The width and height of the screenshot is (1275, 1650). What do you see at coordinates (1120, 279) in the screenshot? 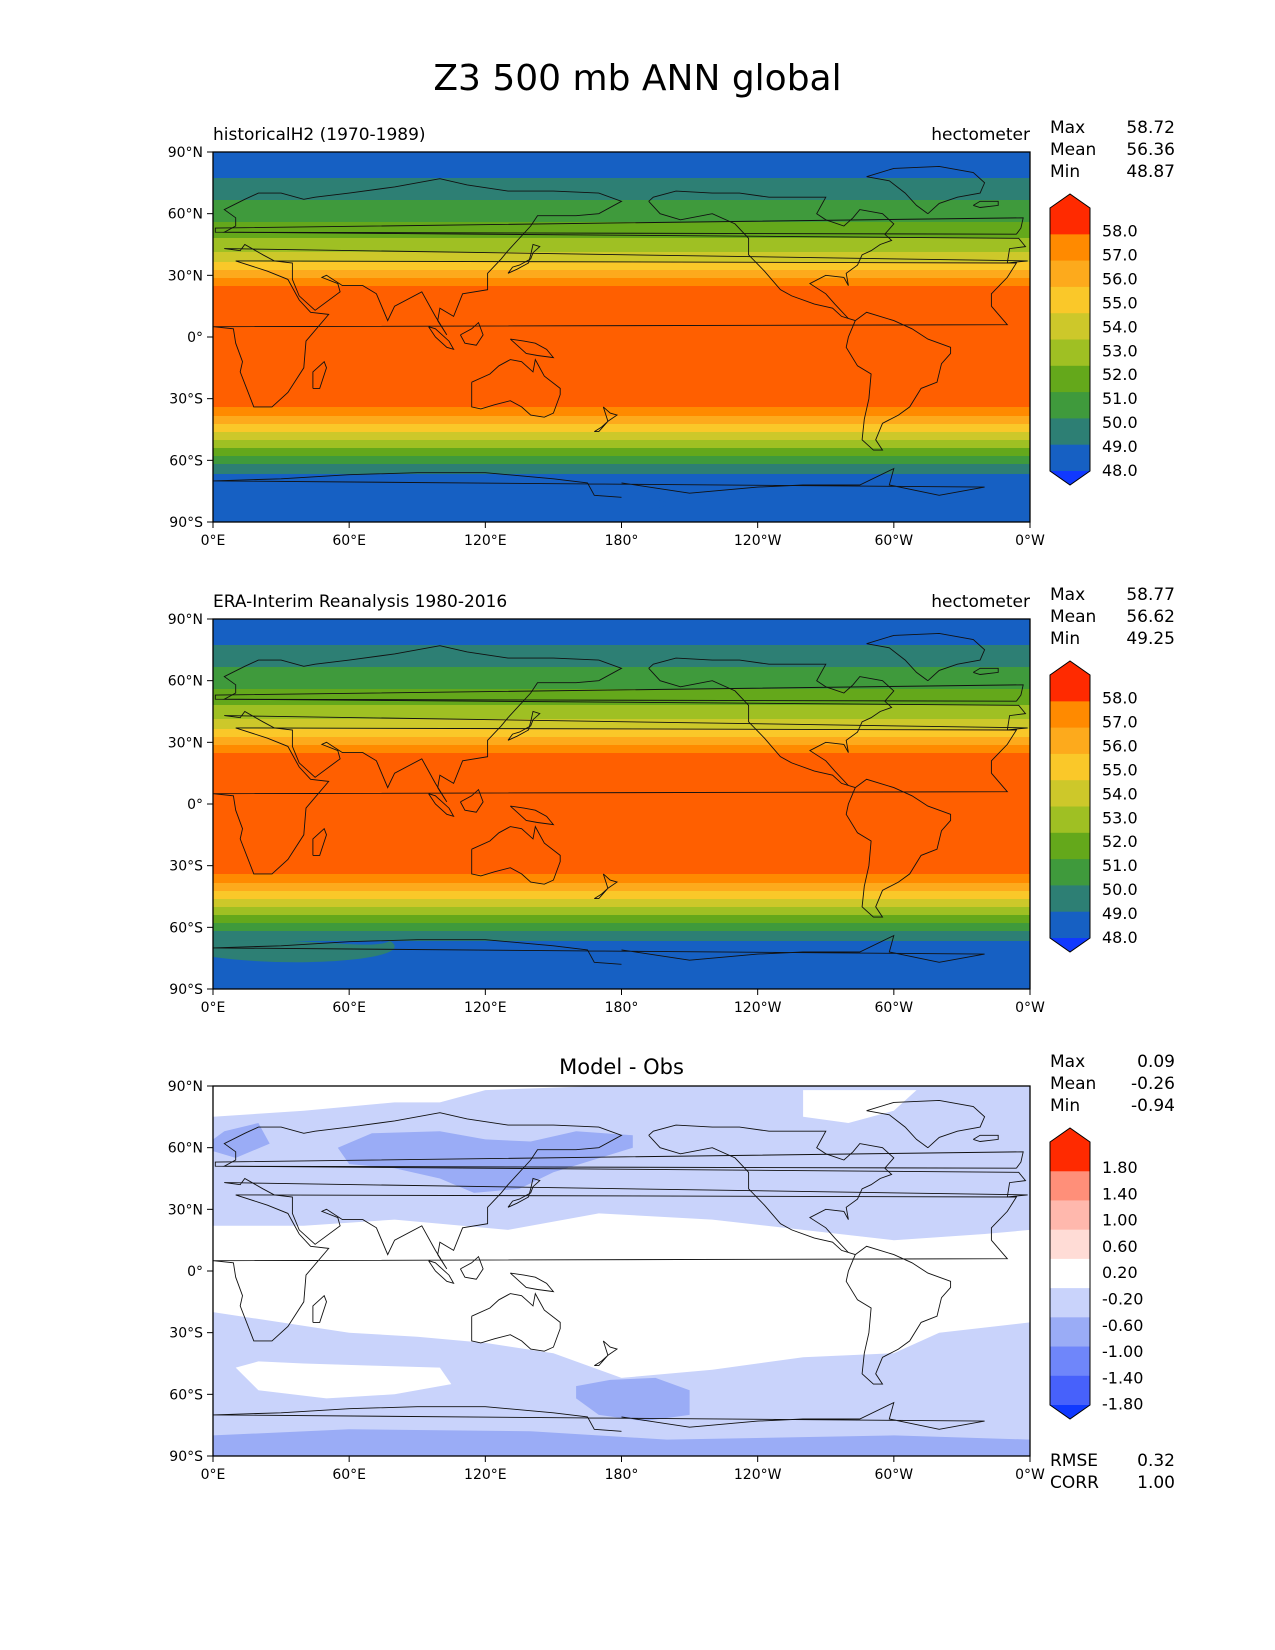
I see `colorbar-label: 56.0` at bounding box center [1120, 279].